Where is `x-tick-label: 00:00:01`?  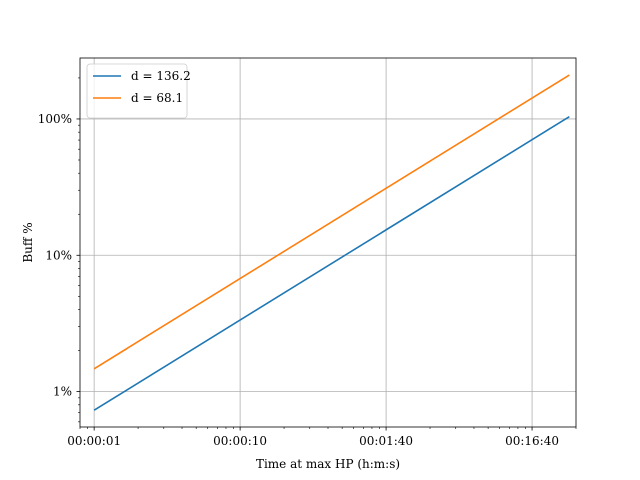 x-tick-label: 00:00:01 is located at coordinates (94, 441).